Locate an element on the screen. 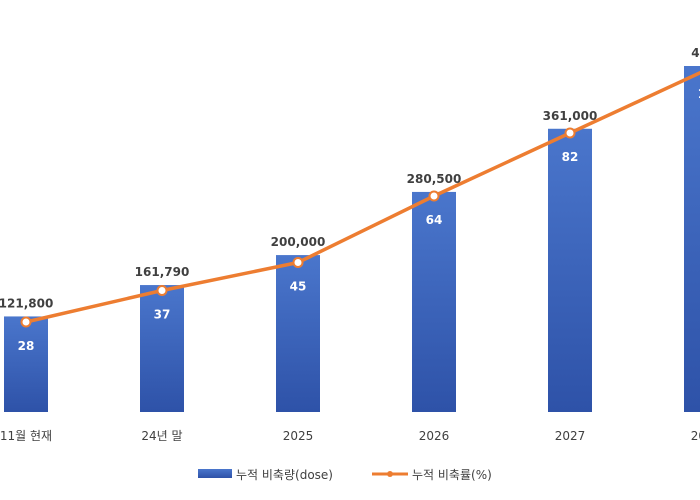 The image size is (700, 500). rate-value-label-5: 10 is located at coordinates (699, 94).